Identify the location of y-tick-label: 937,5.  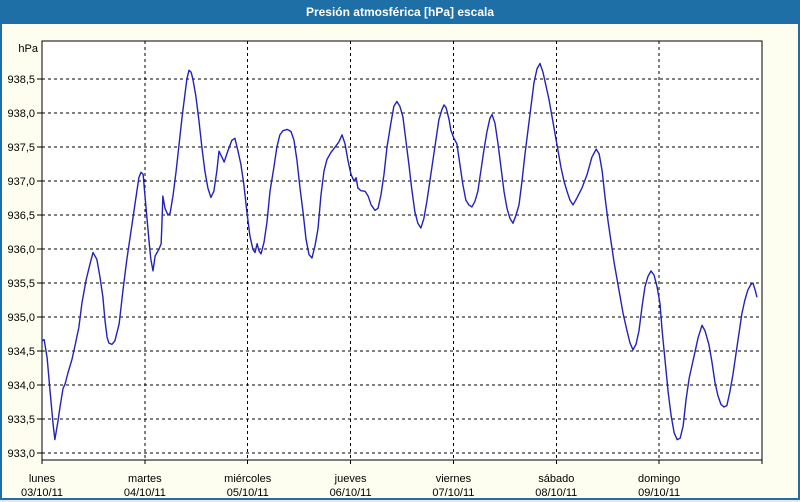
(21, 148).